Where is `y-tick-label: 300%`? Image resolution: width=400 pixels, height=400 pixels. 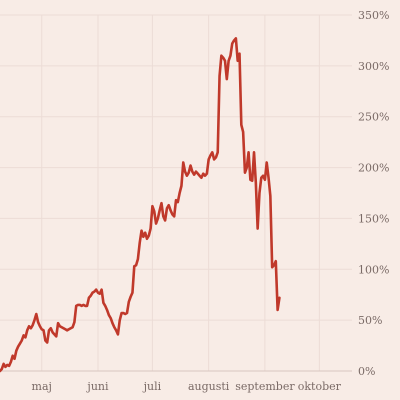
y-tick-label: 300% is located at coordinates (373, 66).